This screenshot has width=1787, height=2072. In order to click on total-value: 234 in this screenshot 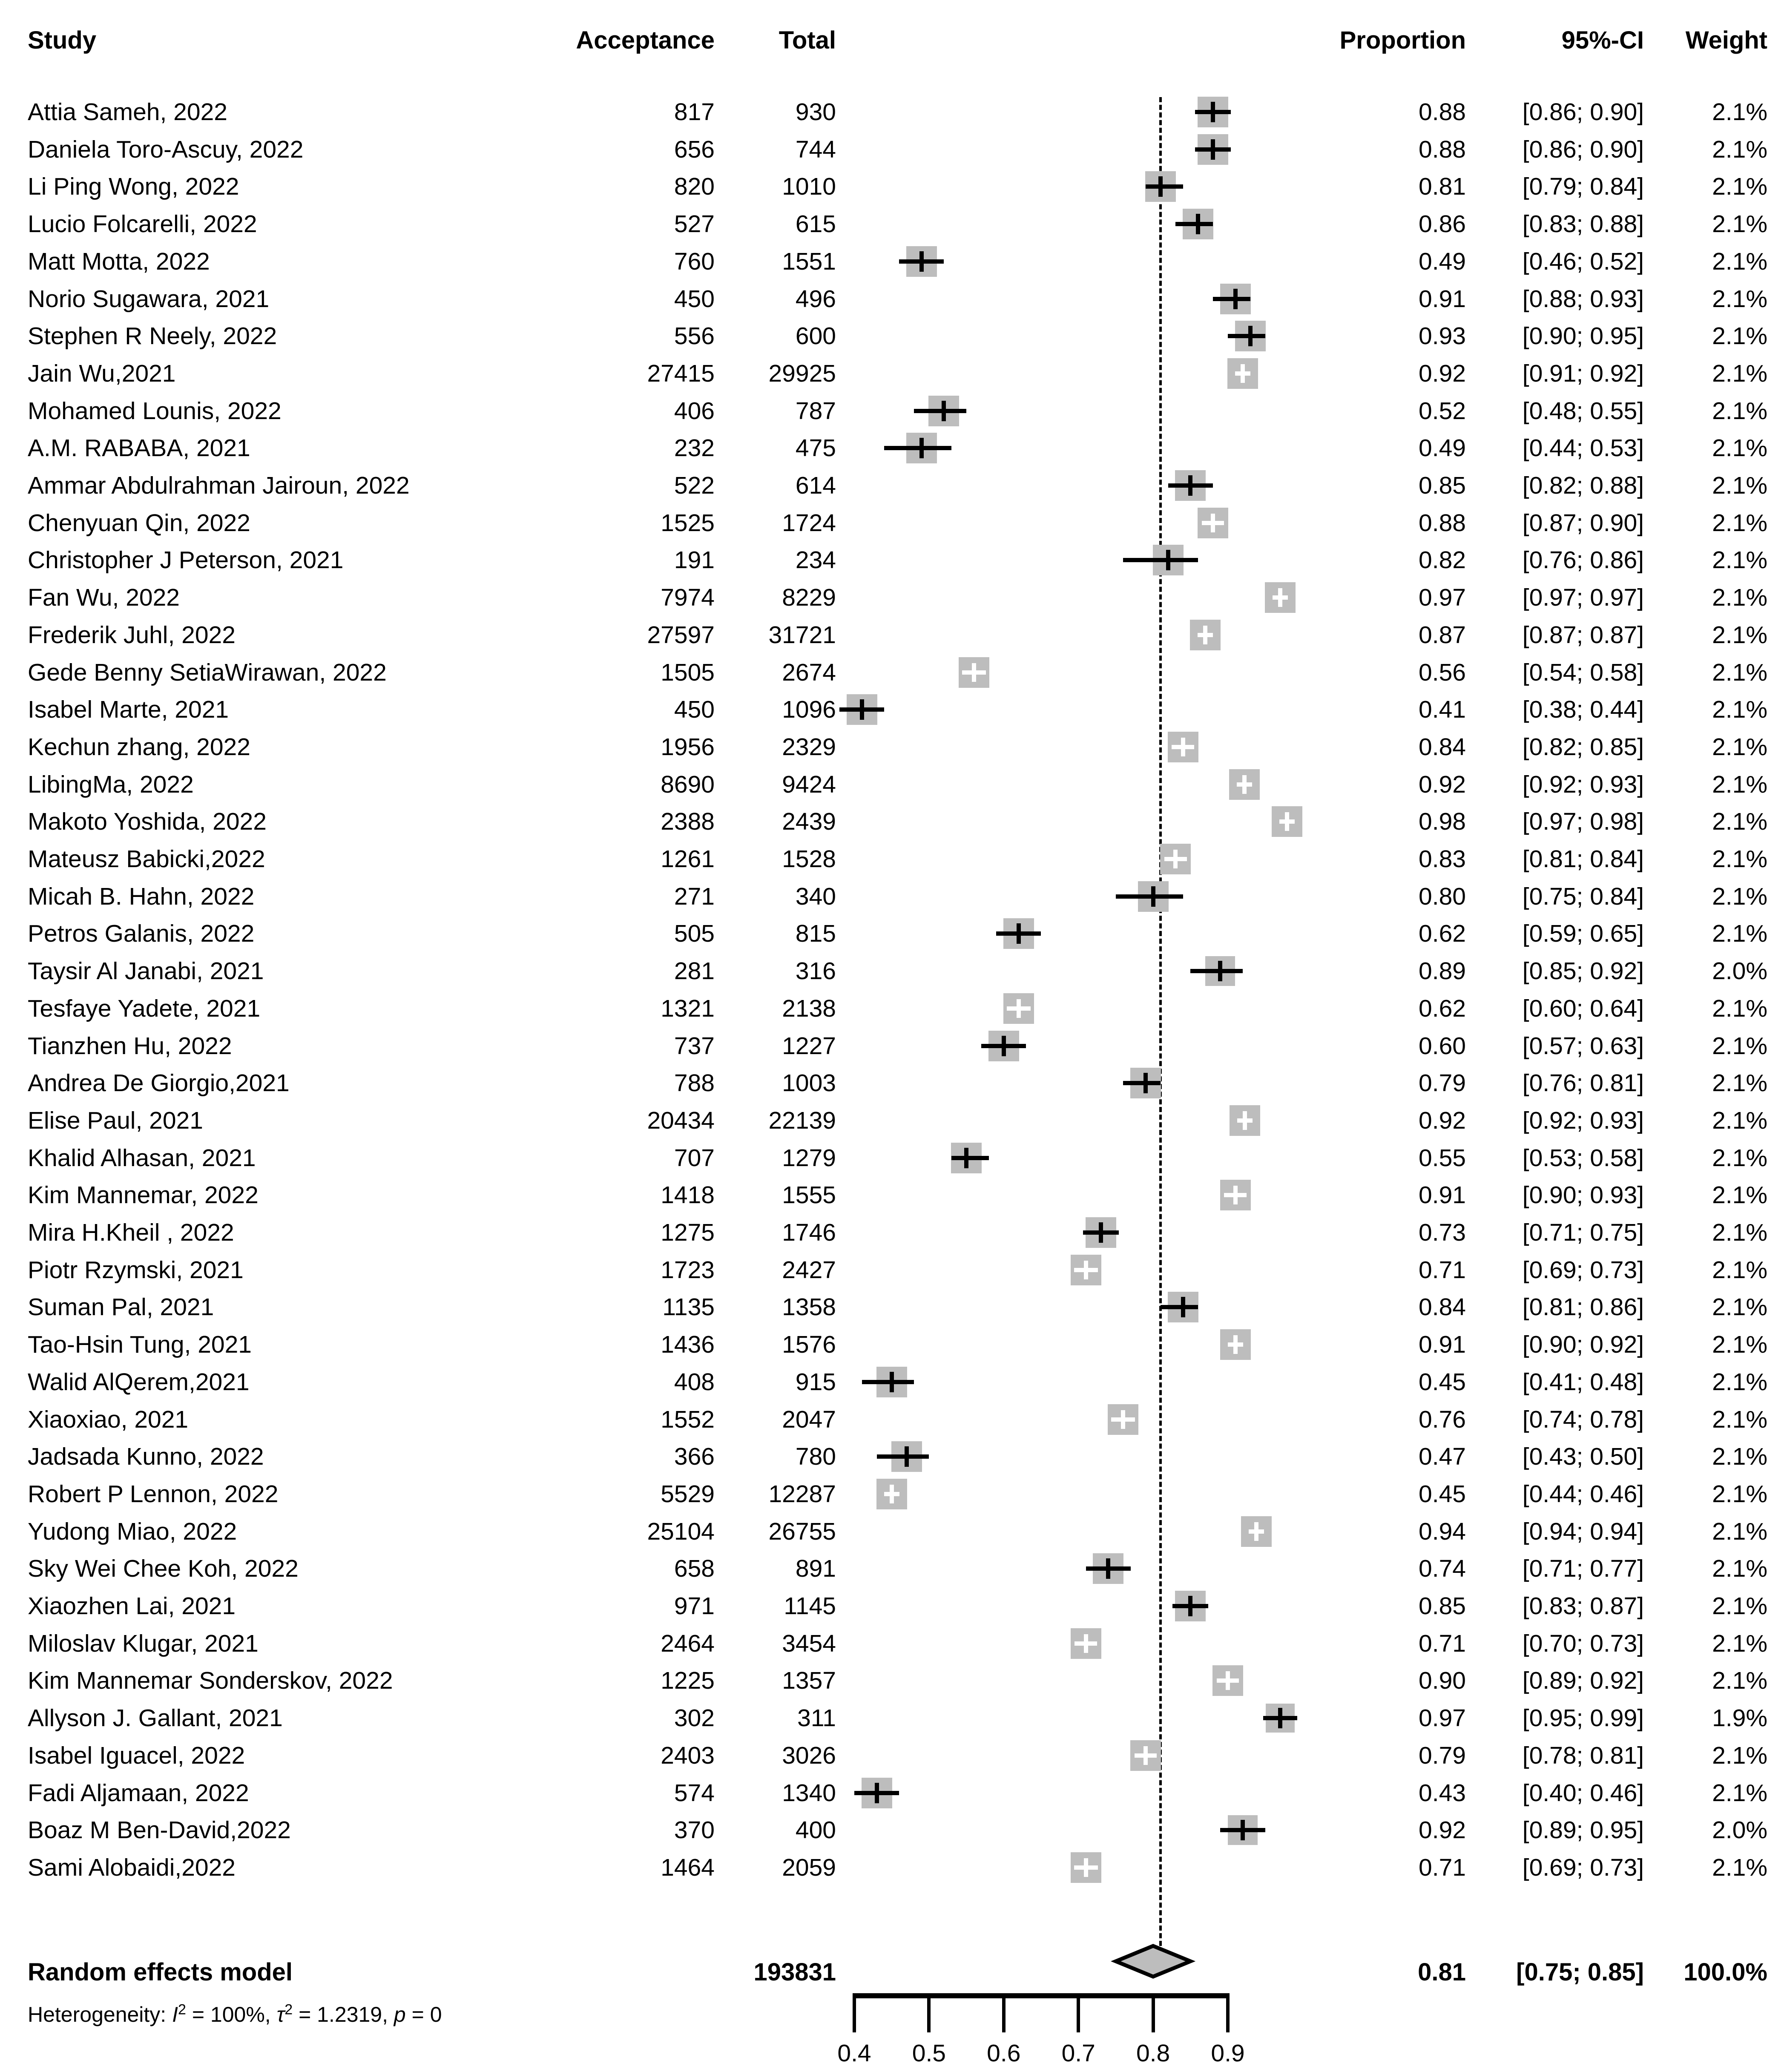, I will do `click(815, 560)`.